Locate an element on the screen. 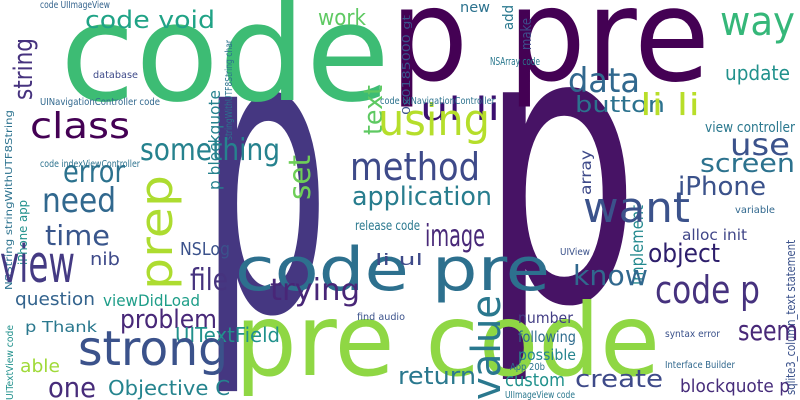 The width and height of the screenshot is (800, 400). word: something is located at coordinates (210, 150).